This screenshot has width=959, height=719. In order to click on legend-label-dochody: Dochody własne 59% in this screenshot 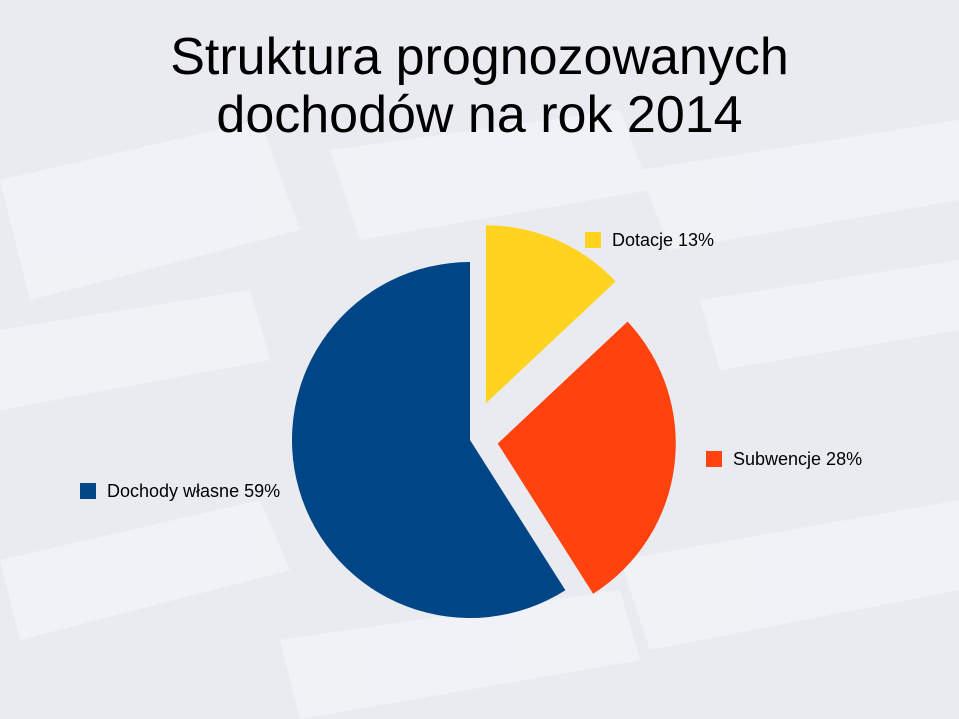, I will do `click(193, 491)`.